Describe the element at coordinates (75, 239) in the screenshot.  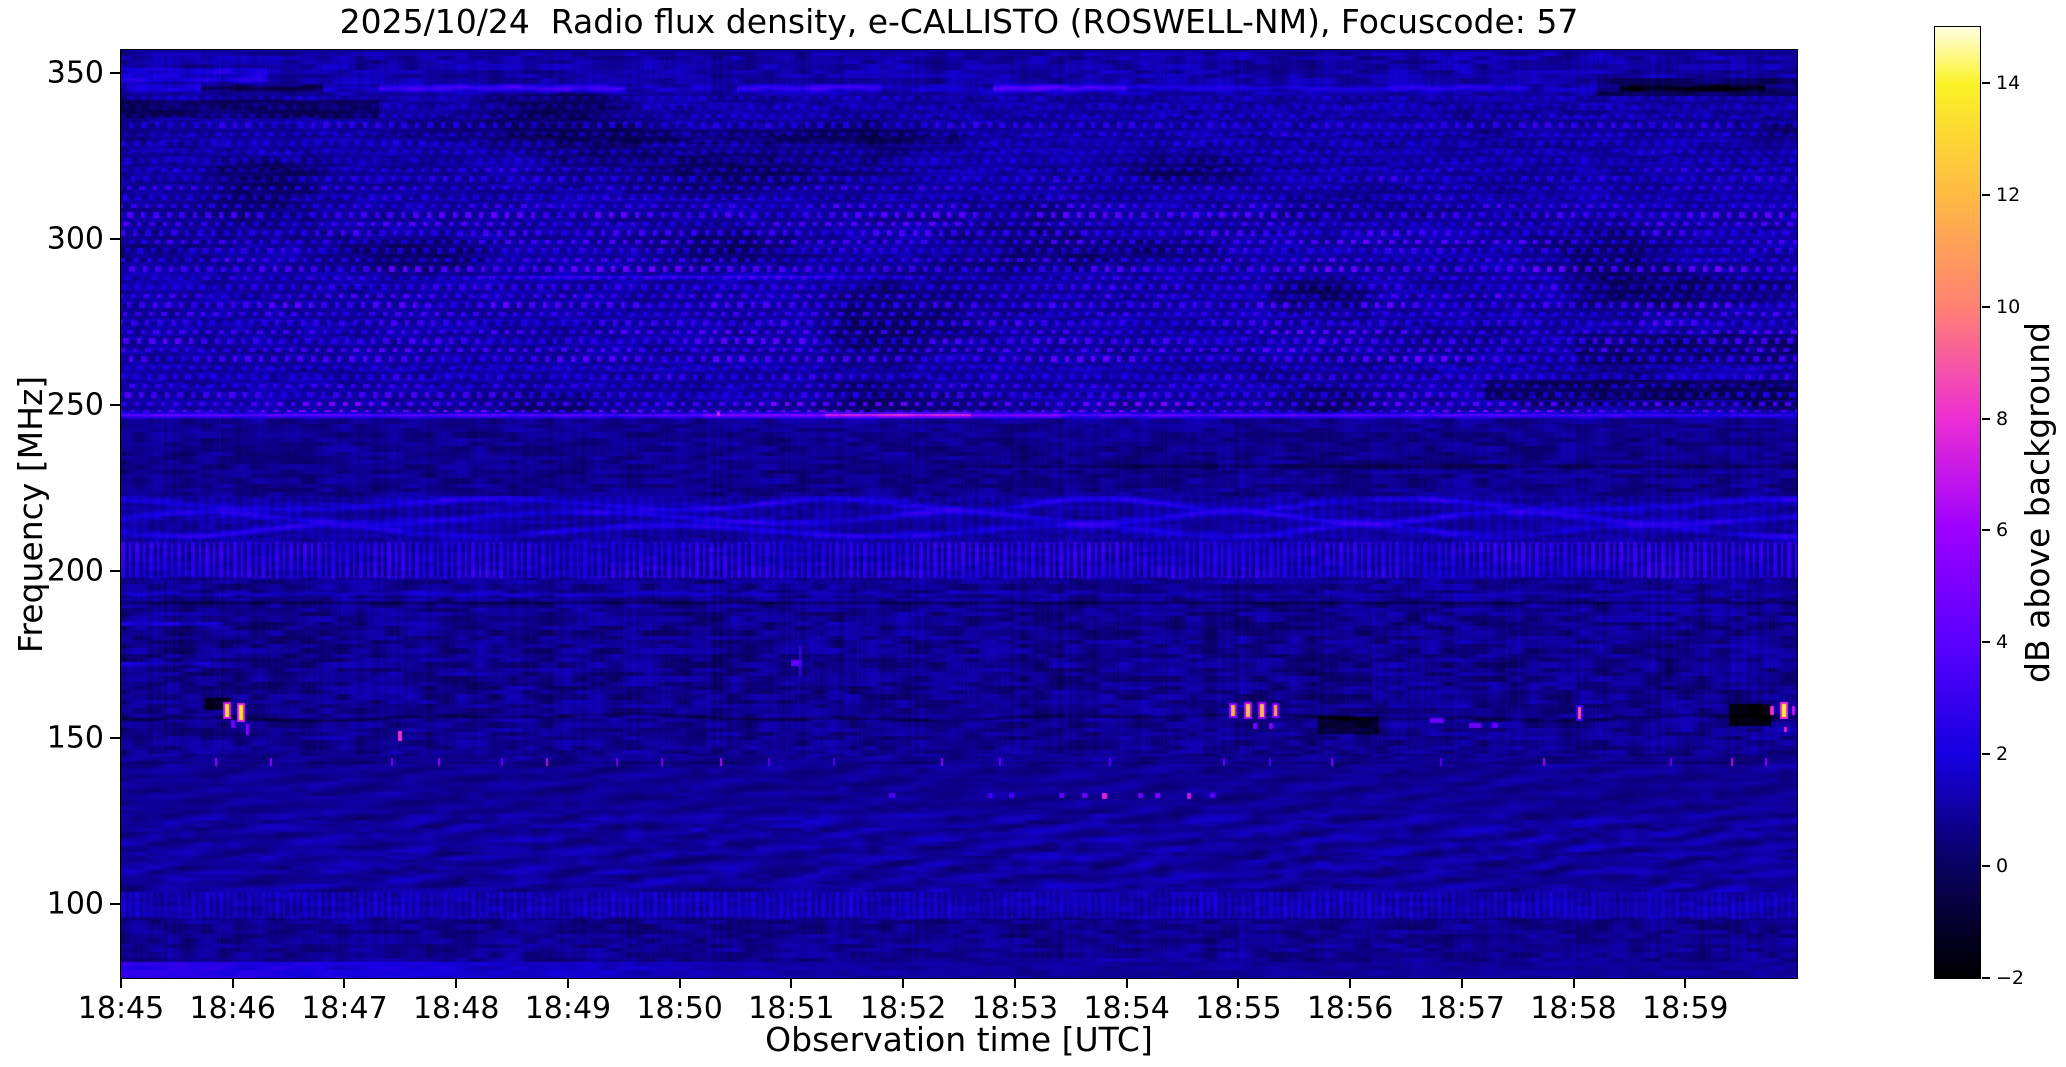
I see `y-tick-label: 300` at that location.